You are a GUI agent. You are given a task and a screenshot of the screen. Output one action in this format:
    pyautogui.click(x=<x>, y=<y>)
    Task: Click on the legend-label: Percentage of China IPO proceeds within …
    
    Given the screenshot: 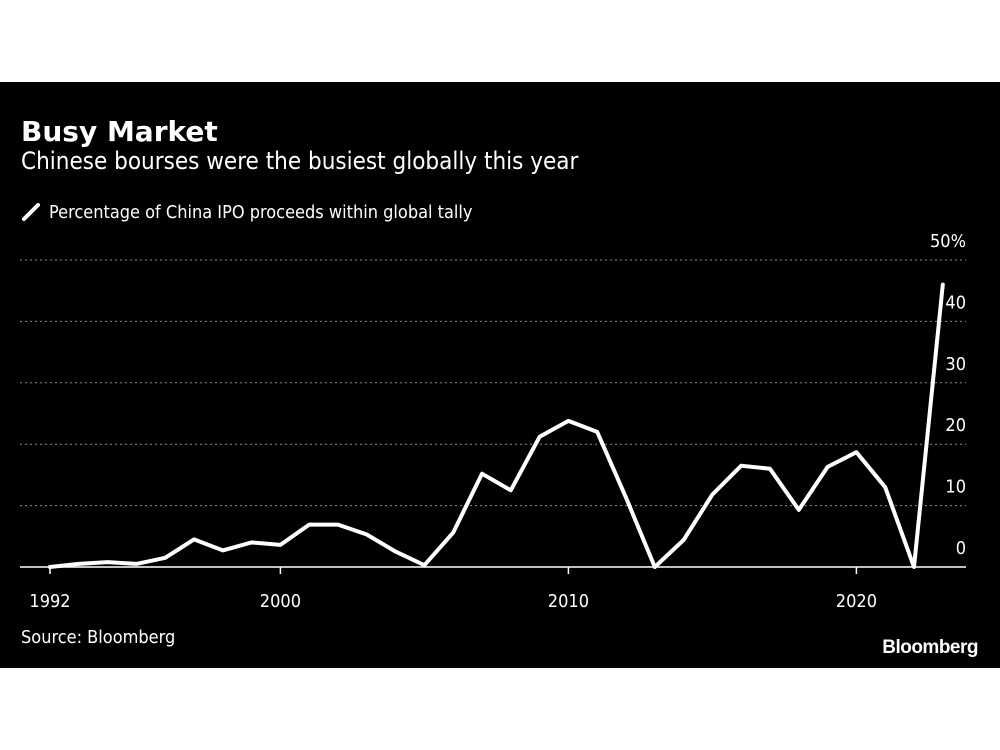 What is the action you would take?
    pyautogui.click(x=261, y=212)
    